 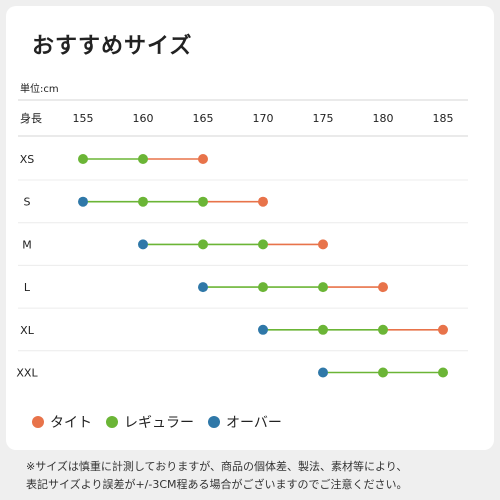 What do you see at coordinates (263, 118) in the screenshot?
I see `x-tick-label: 170` at bounding box center [263, 118].